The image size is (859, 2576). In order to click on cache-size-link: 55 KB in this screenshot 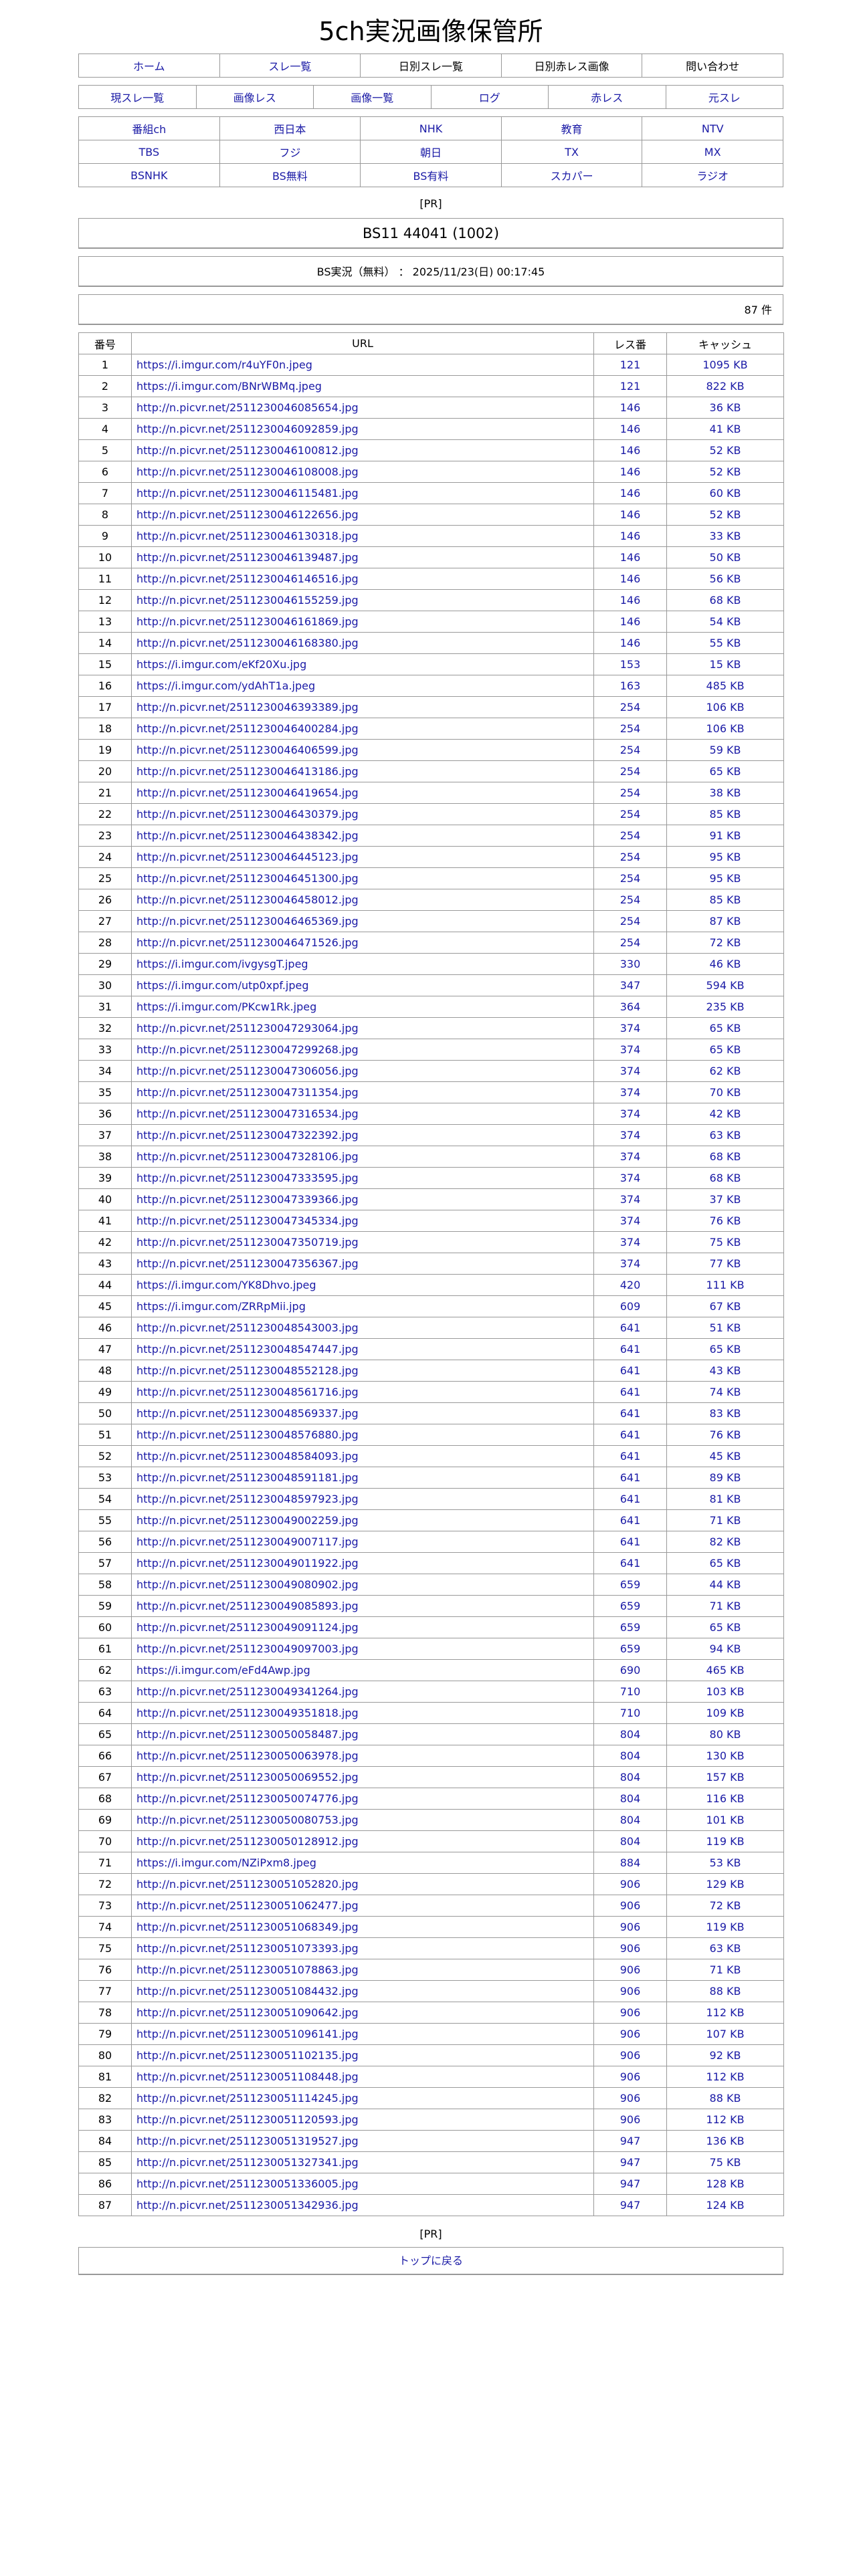, I will do `click(725, 643)`.